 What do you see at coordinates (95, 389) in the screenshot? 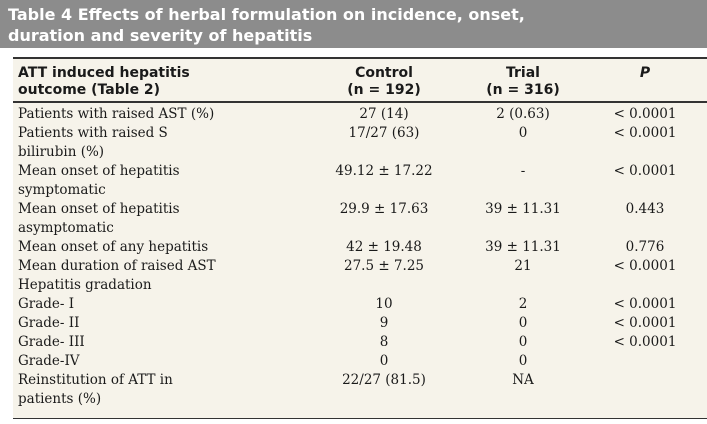
I see `row-label: Reinstitution of ATT in patients (%)` at bounding box center [95, 389].